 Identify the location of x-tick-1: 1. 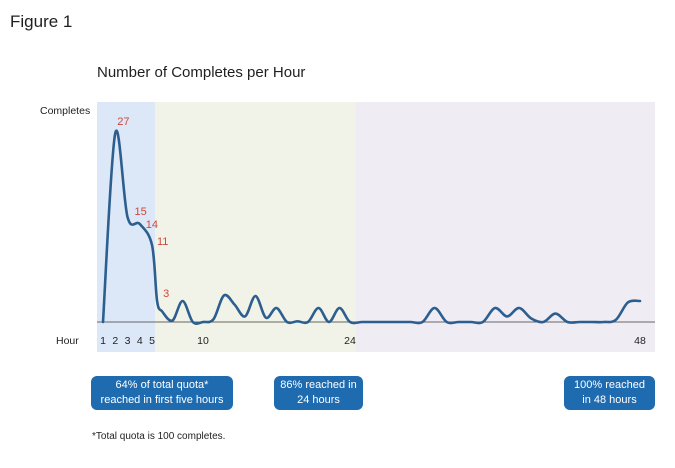
(103, 341).